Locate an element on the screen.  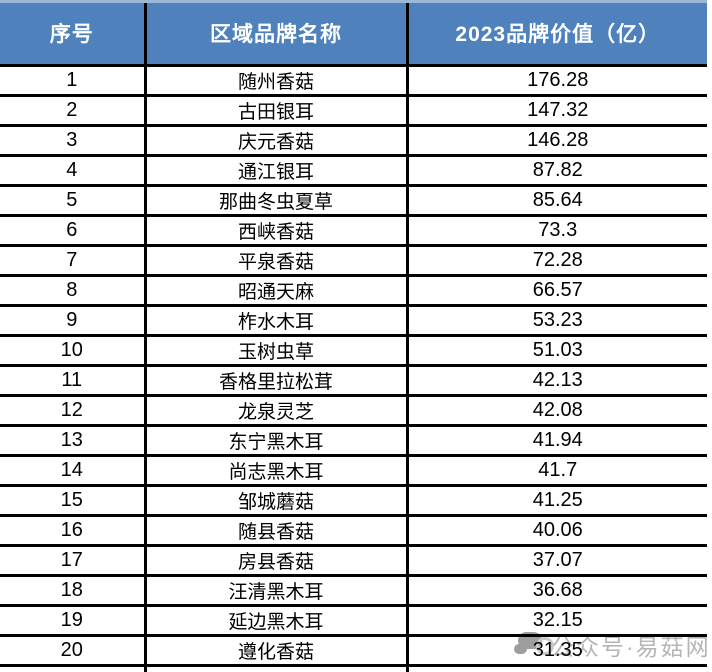
table-header: 序号 区域品牌名称 2023品牌价值（亿） is located at coordinates (353, 35).